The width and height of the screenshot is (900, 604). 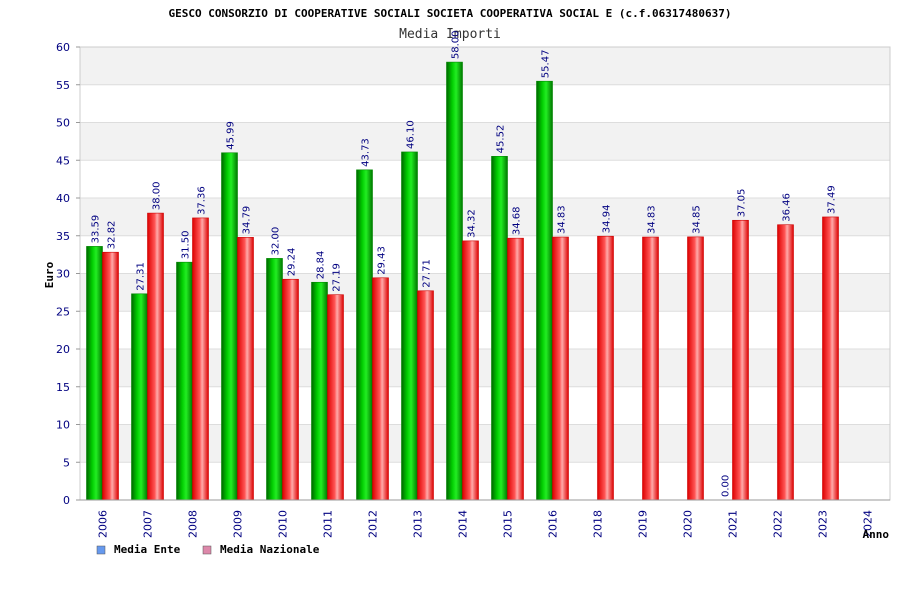 I want to click on x-tick-label: 2008, so click(x=193, y=524).